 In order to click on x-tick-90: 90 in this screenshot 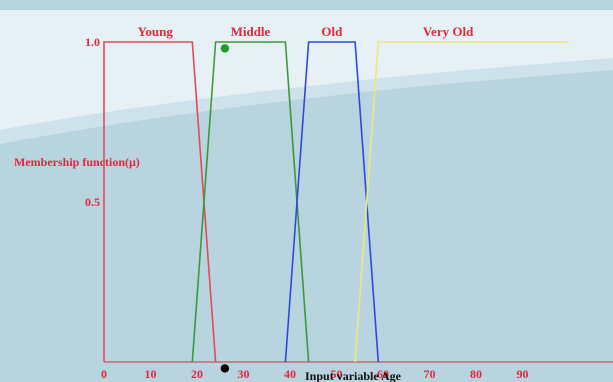, I will do `click(523, 374)`.